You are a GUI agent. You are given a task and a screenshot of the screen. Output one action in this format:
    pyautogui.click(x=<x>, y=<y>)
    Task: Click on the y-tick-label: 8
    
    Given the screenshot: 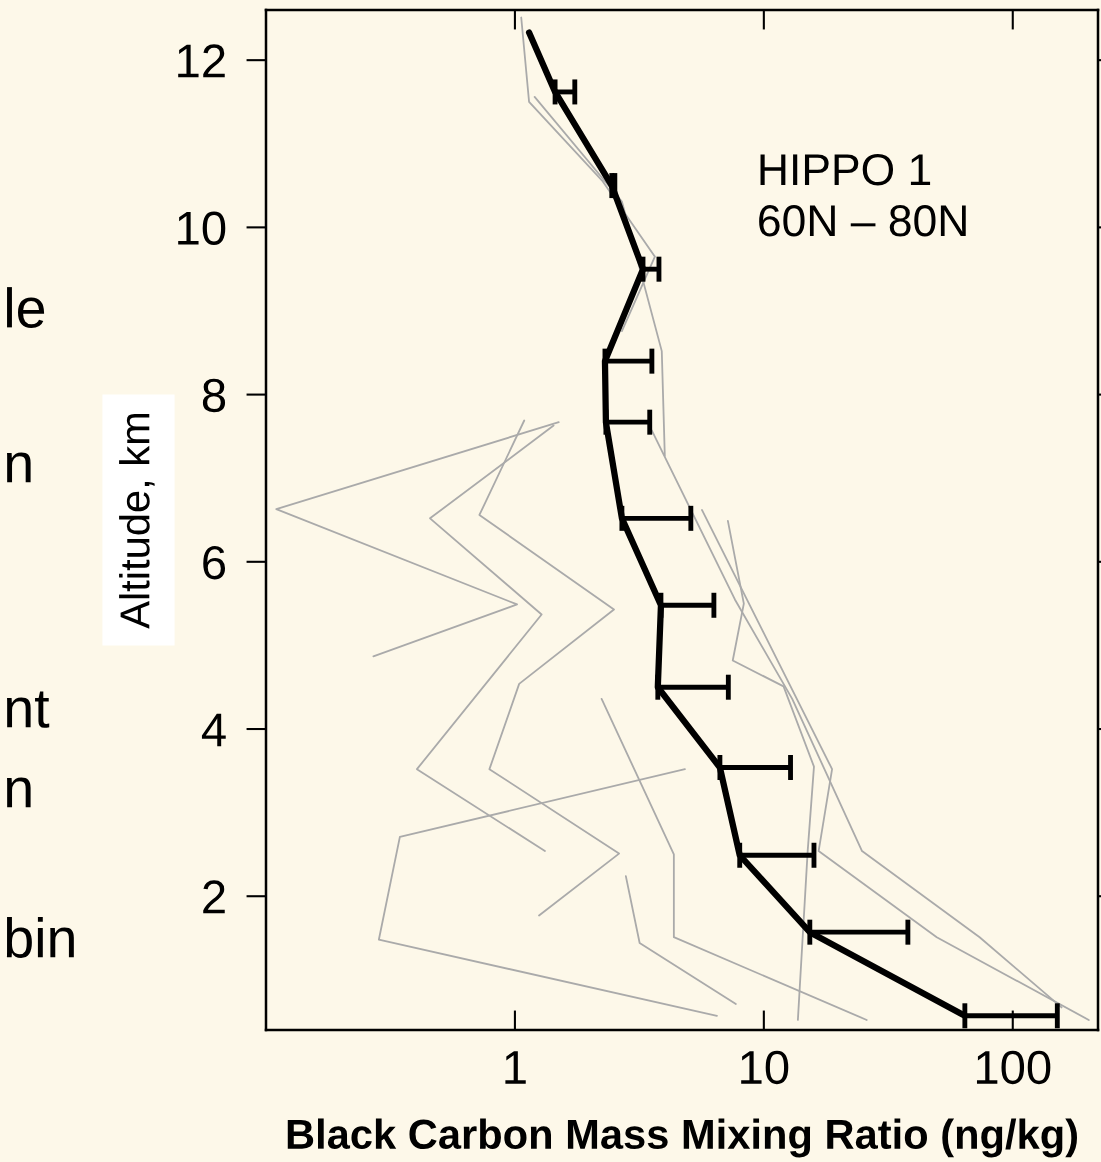 What is the action you would take?
    pyautogui.click(x=214, y=395)
    